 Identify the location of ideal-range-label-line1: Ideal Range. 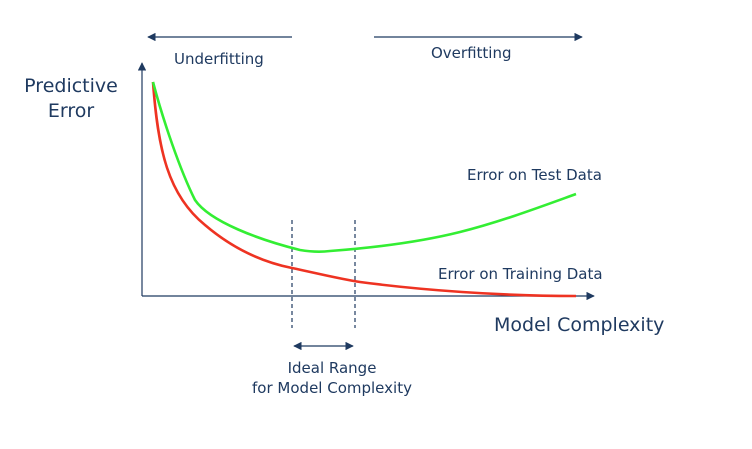
(332, 368).